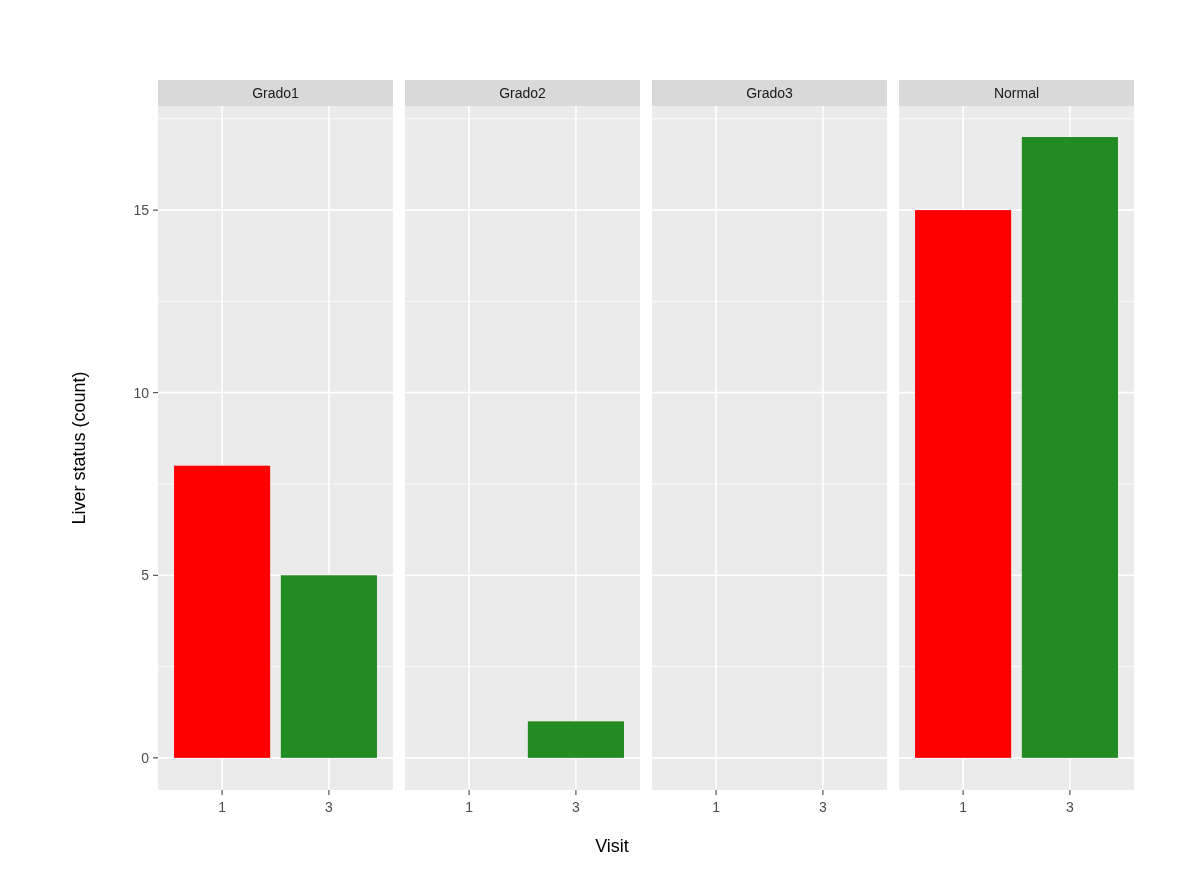 This screenshot has width=1179, height=872. What do you see at coordinates (523, 93) in the screenshot?
I see `chart-title: Grado2` at bounding box center [523, 93].